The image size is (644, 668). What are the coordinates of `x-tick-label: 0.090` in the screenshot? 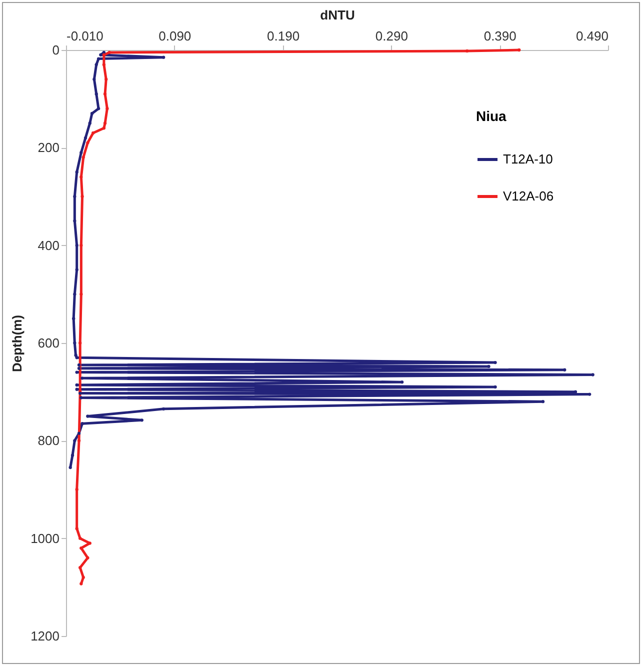 It's located at (175, 36).